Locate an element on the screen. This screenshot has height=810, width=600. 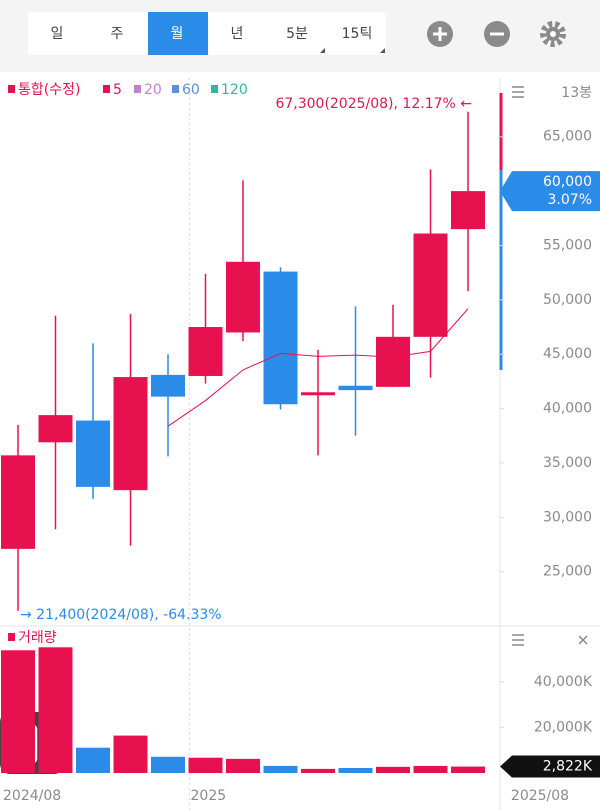
active-tab is located at coordinates (178, 33).